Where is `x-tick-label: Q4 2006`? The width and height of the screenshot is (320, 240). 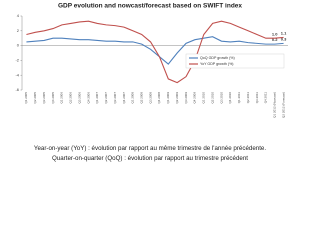 x-tick-label: Q4 2006 is located at coordinates (88, 98).